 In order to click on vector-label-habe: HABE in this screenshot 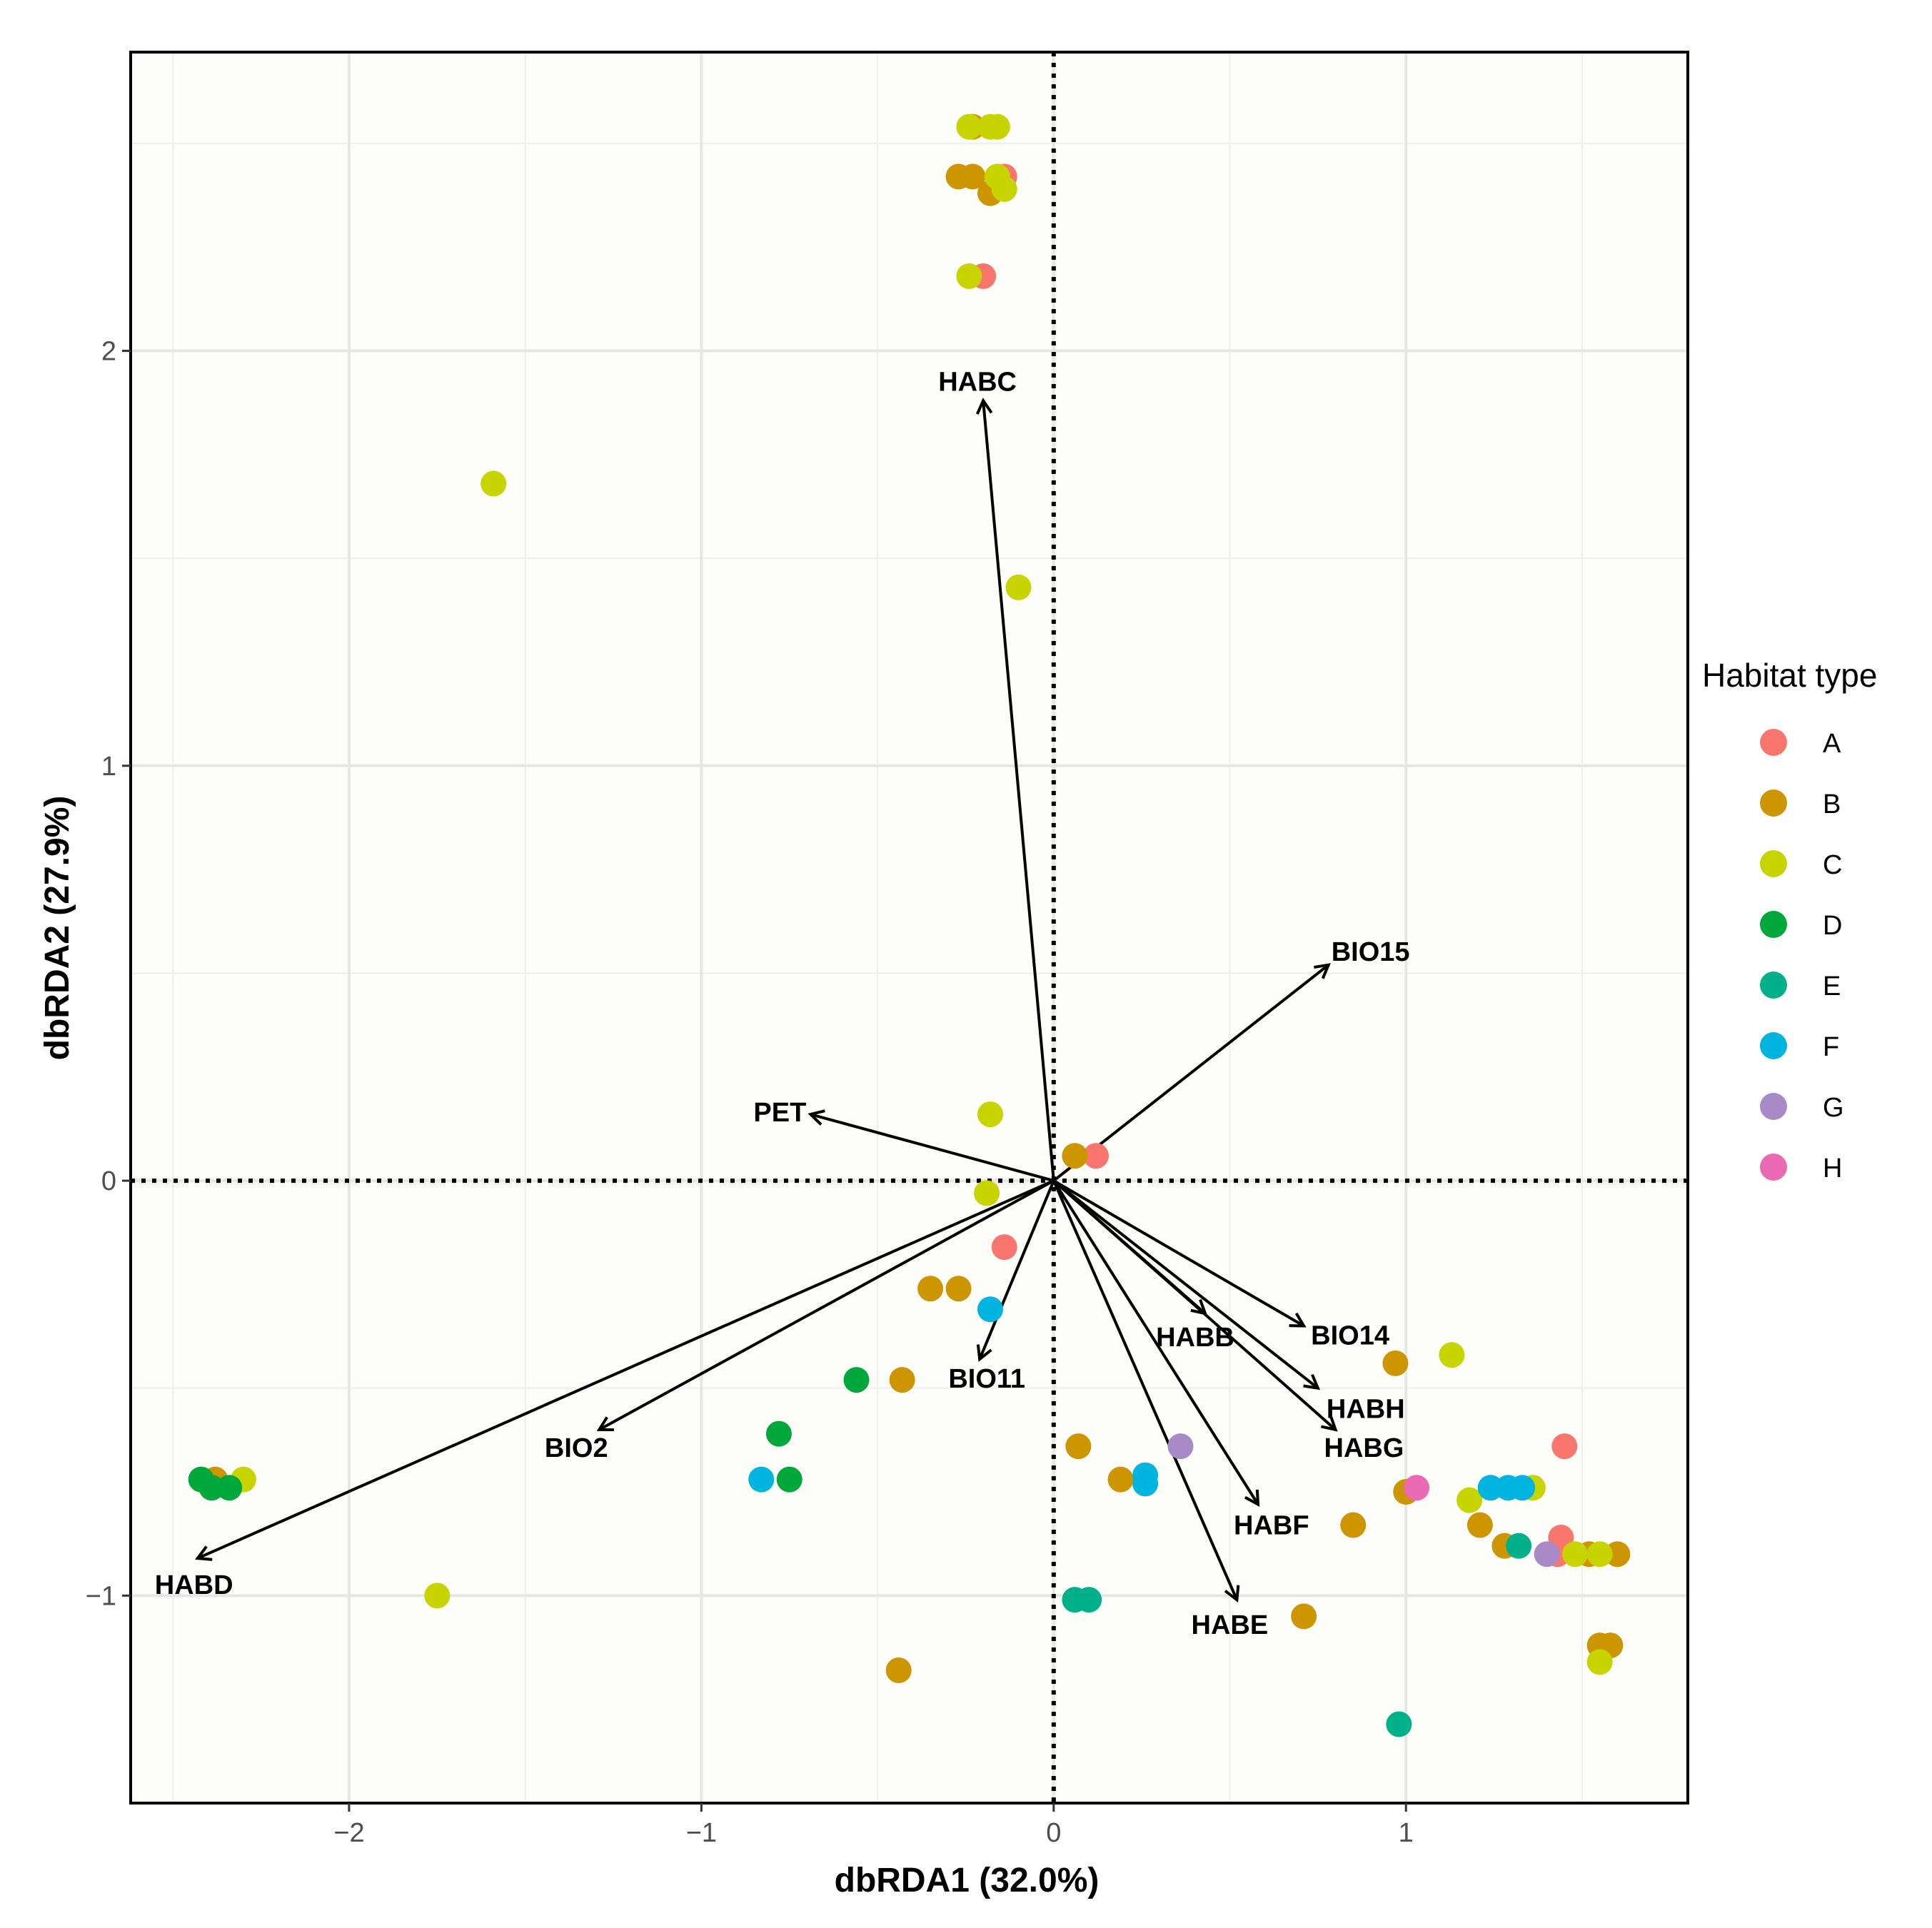, I will do `click(1230, 1625)`.